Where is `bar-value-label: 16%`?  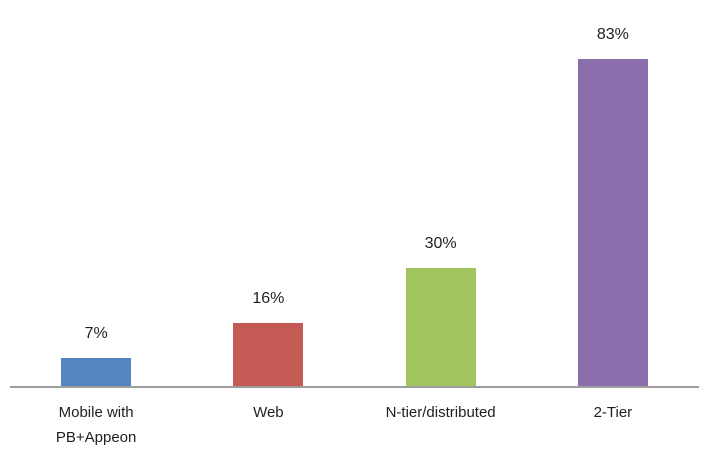
bar-value-label: 16% is located at coordinates (268, 298).